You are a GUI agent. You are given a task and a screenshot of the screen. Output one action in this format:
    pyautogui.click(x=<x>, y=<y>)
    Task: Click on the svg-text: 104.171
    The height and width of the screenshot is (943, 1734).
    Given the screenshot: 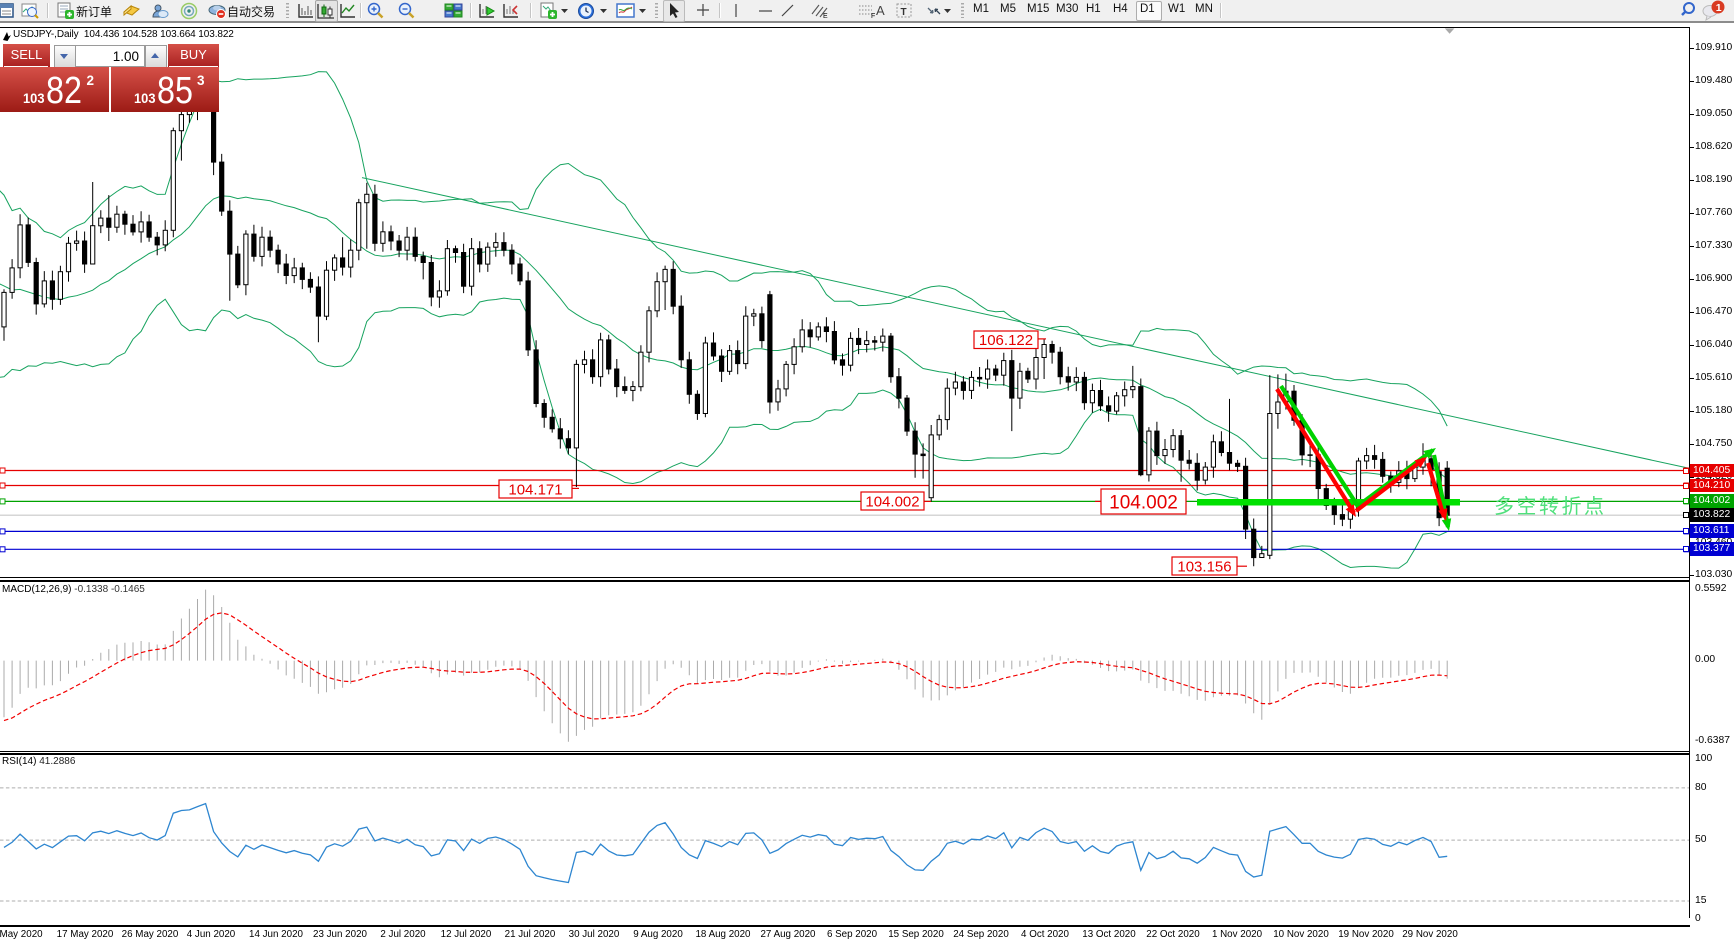 What is the action you would take?
    pyautogui.click(x=535, y=489)
    